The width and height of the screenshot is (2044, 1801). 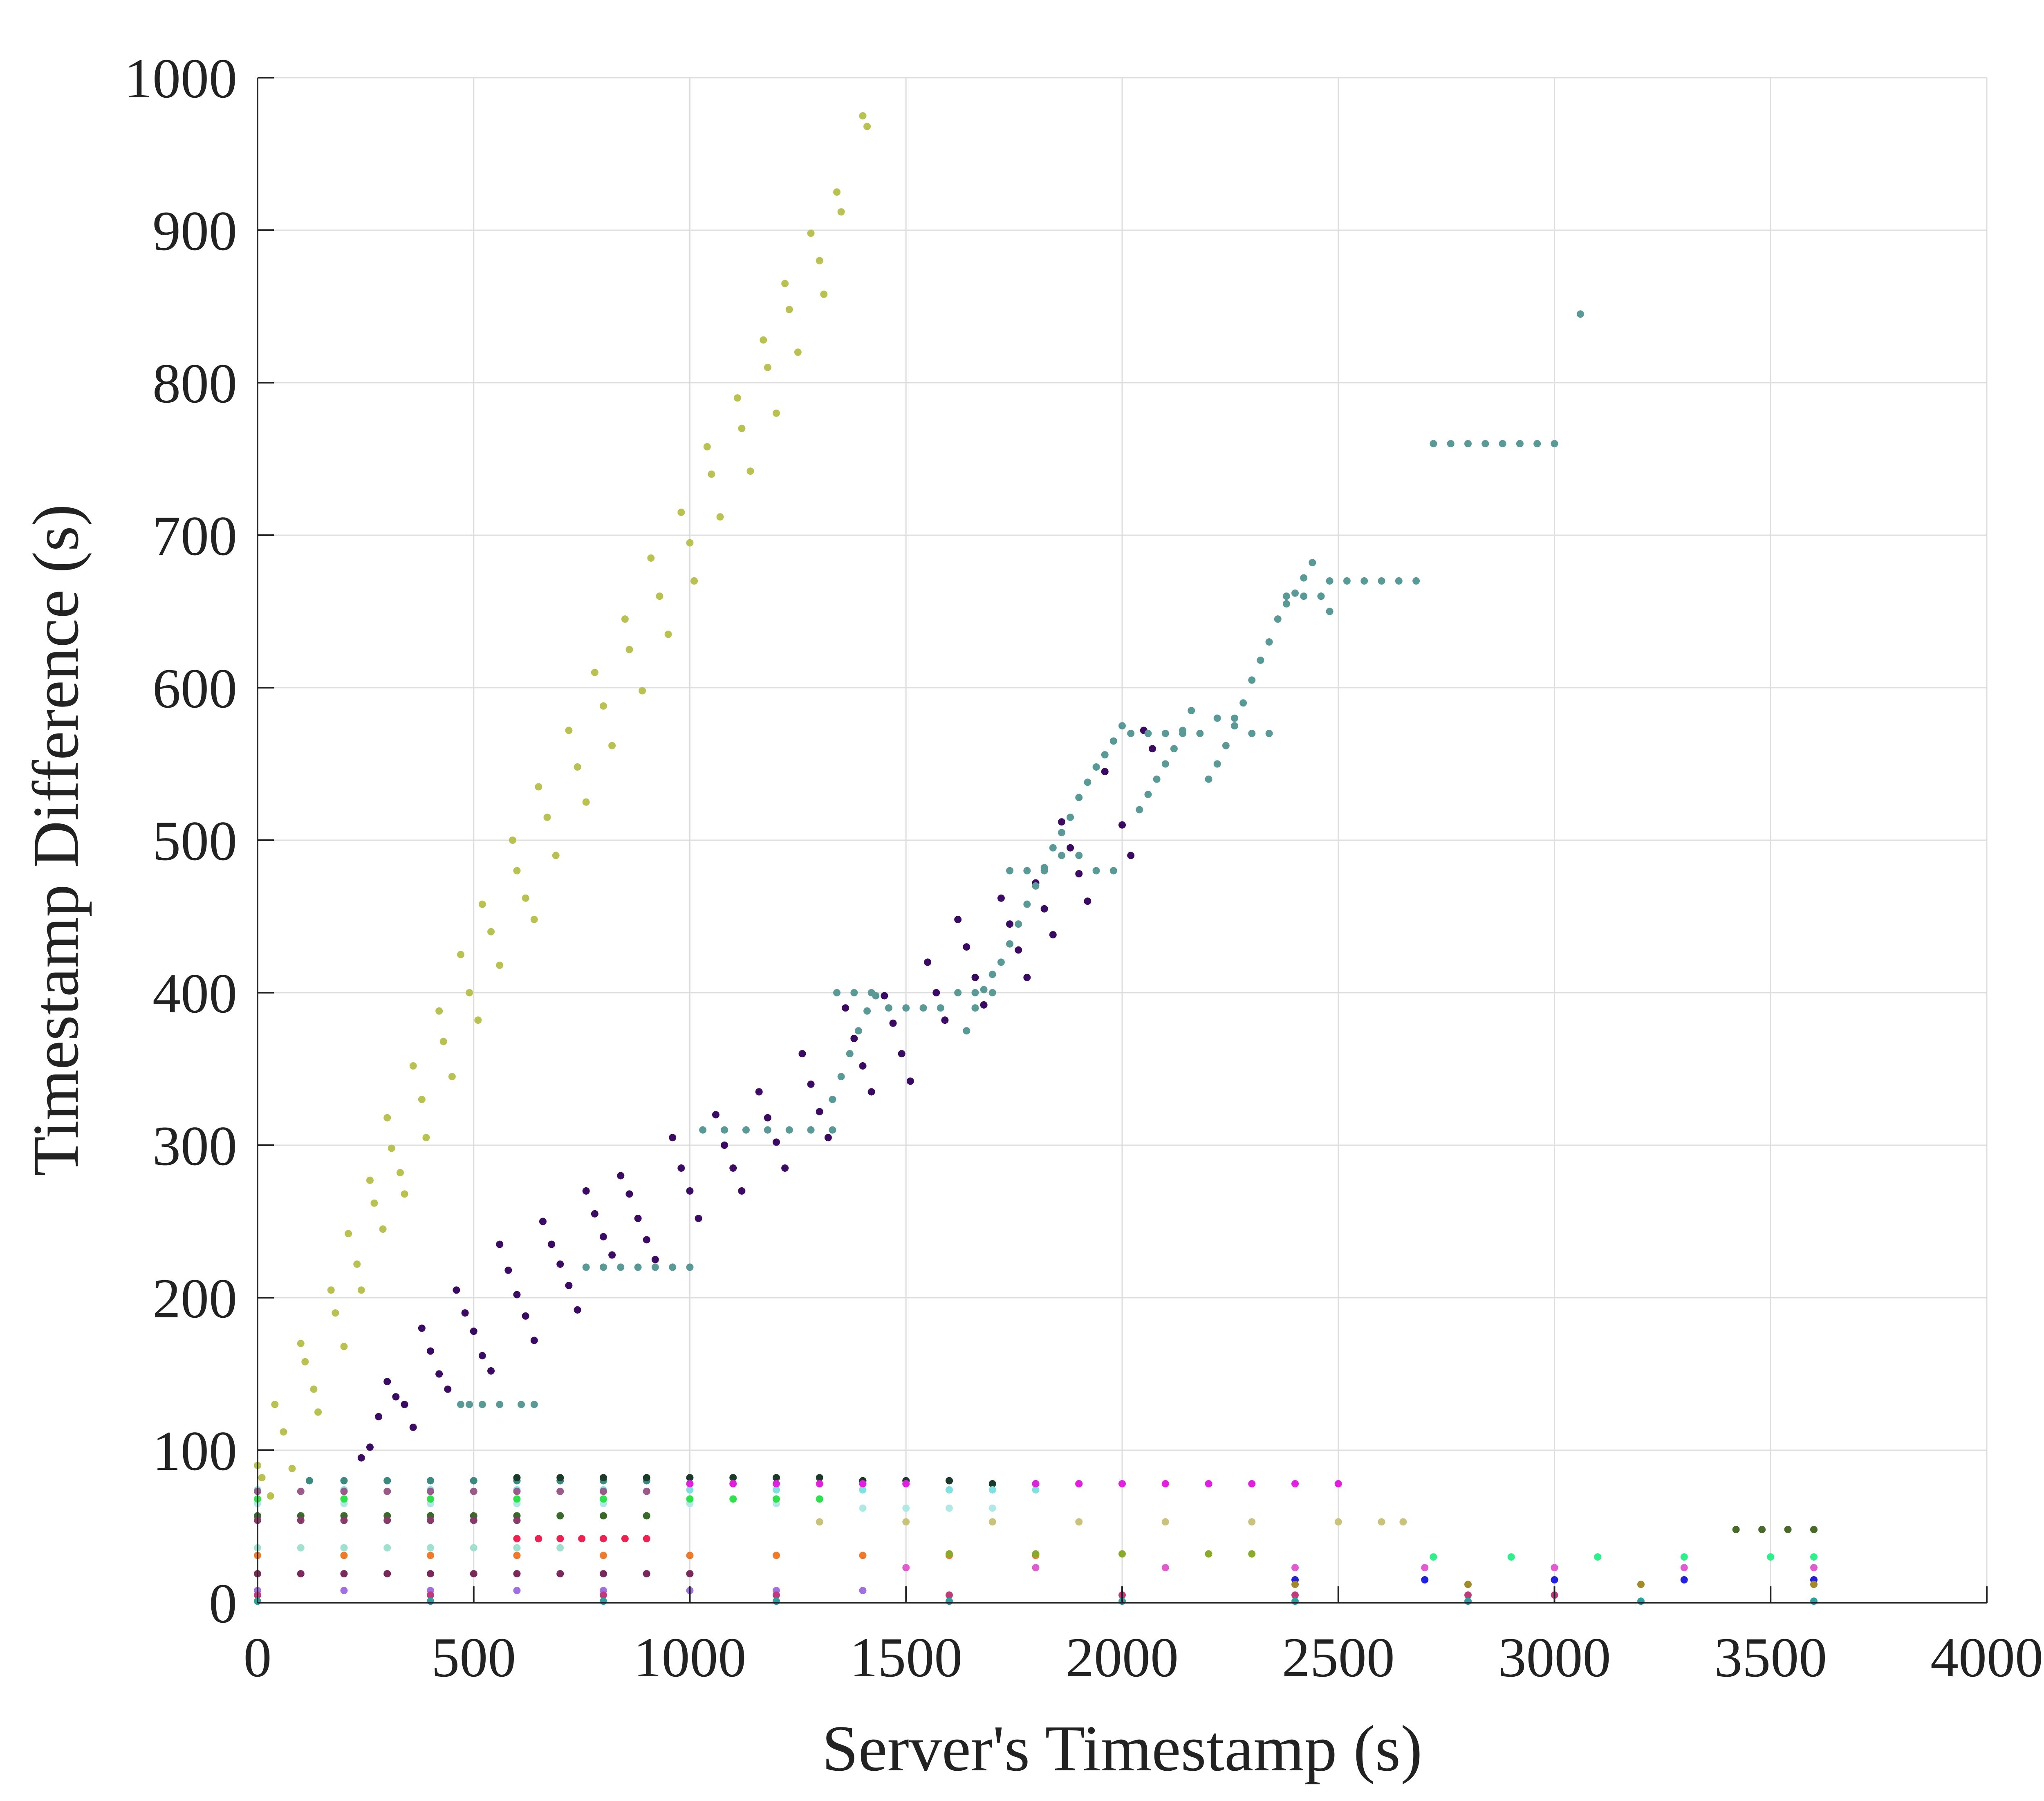 I want to click on x-tick-label: 2000, so click(x=1122, y=1657).